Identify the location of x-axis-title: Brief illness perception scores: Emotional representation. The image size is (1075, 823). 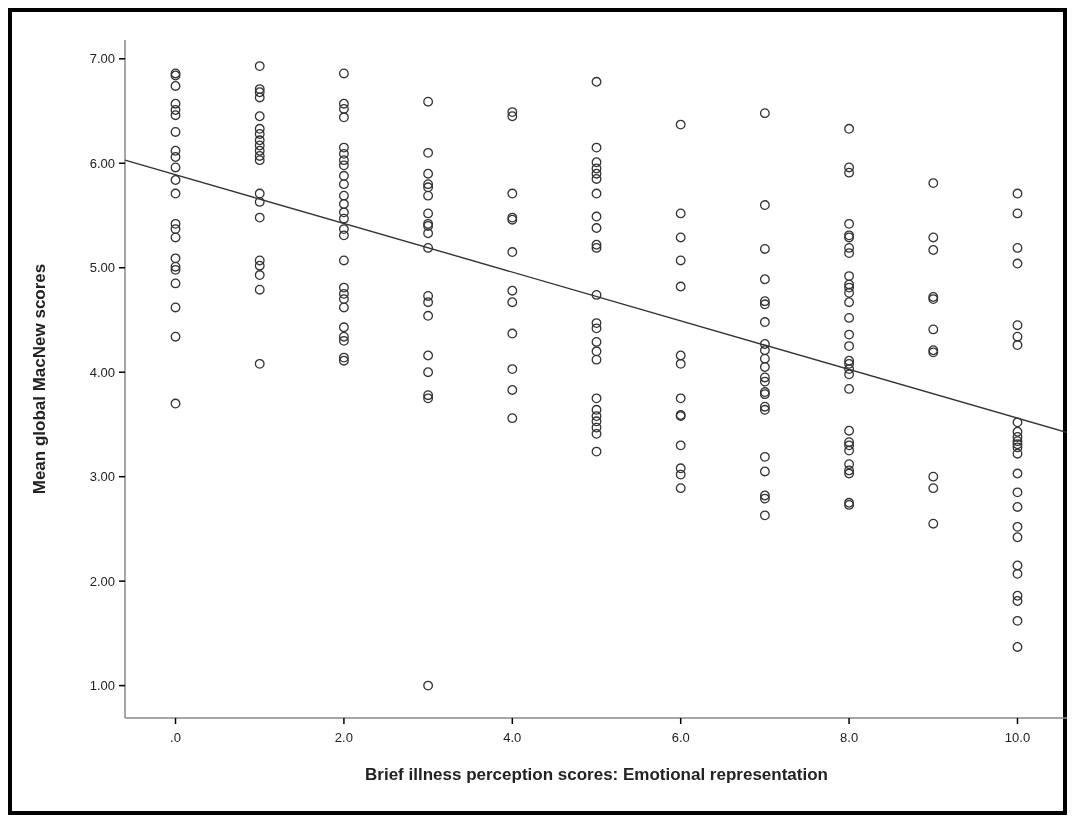
(596, 774).